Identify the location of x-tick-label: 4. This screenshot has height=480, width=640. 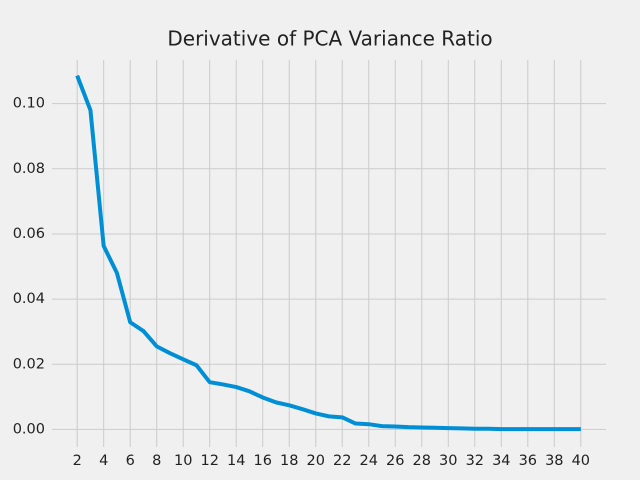
(103, 461).